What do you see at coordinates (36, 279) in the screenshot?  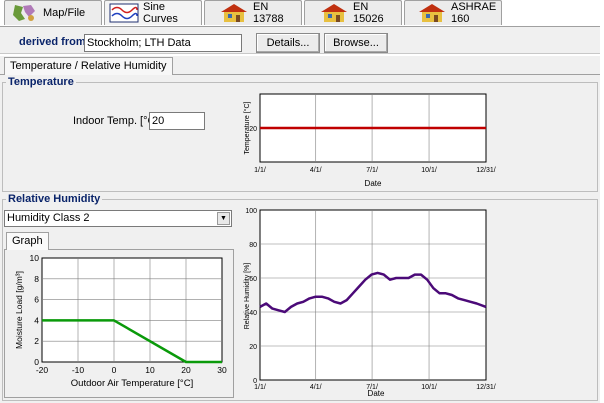 I see `y-tick-label: 8` at bounding box center [36, 279].